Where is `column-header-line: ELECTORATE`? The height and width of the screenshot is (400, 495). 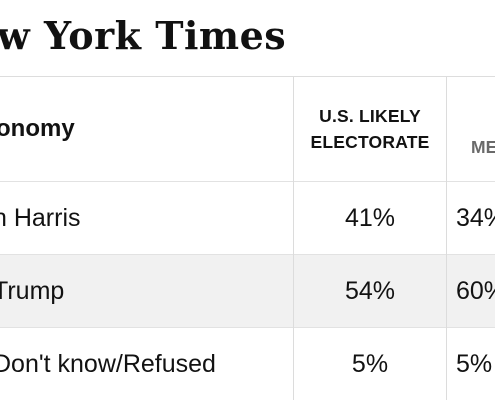
column-header-line: ELECTORATE is located at coordinates (370, 142).